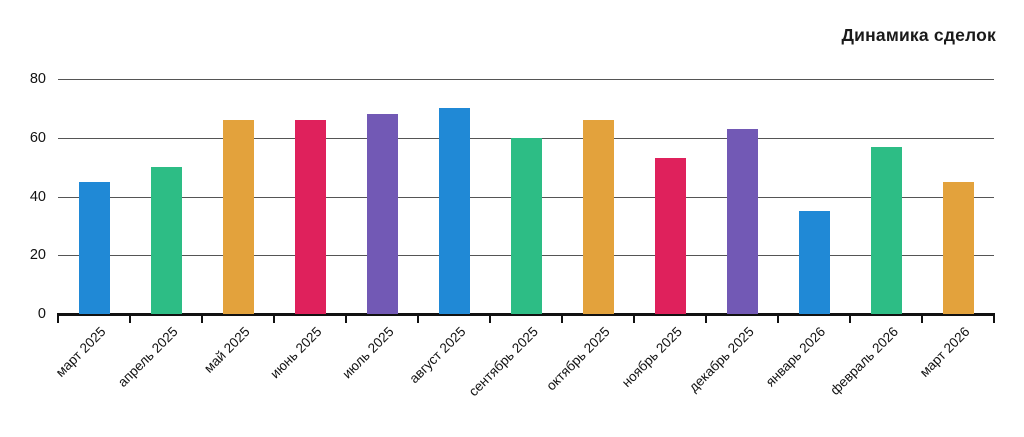 The height and width of the screenshot is (437, 1024). Describe the element at coordinates (578, 359) in the screenshot. I see `x-axis-category-label: октябрь 2025` at that location.